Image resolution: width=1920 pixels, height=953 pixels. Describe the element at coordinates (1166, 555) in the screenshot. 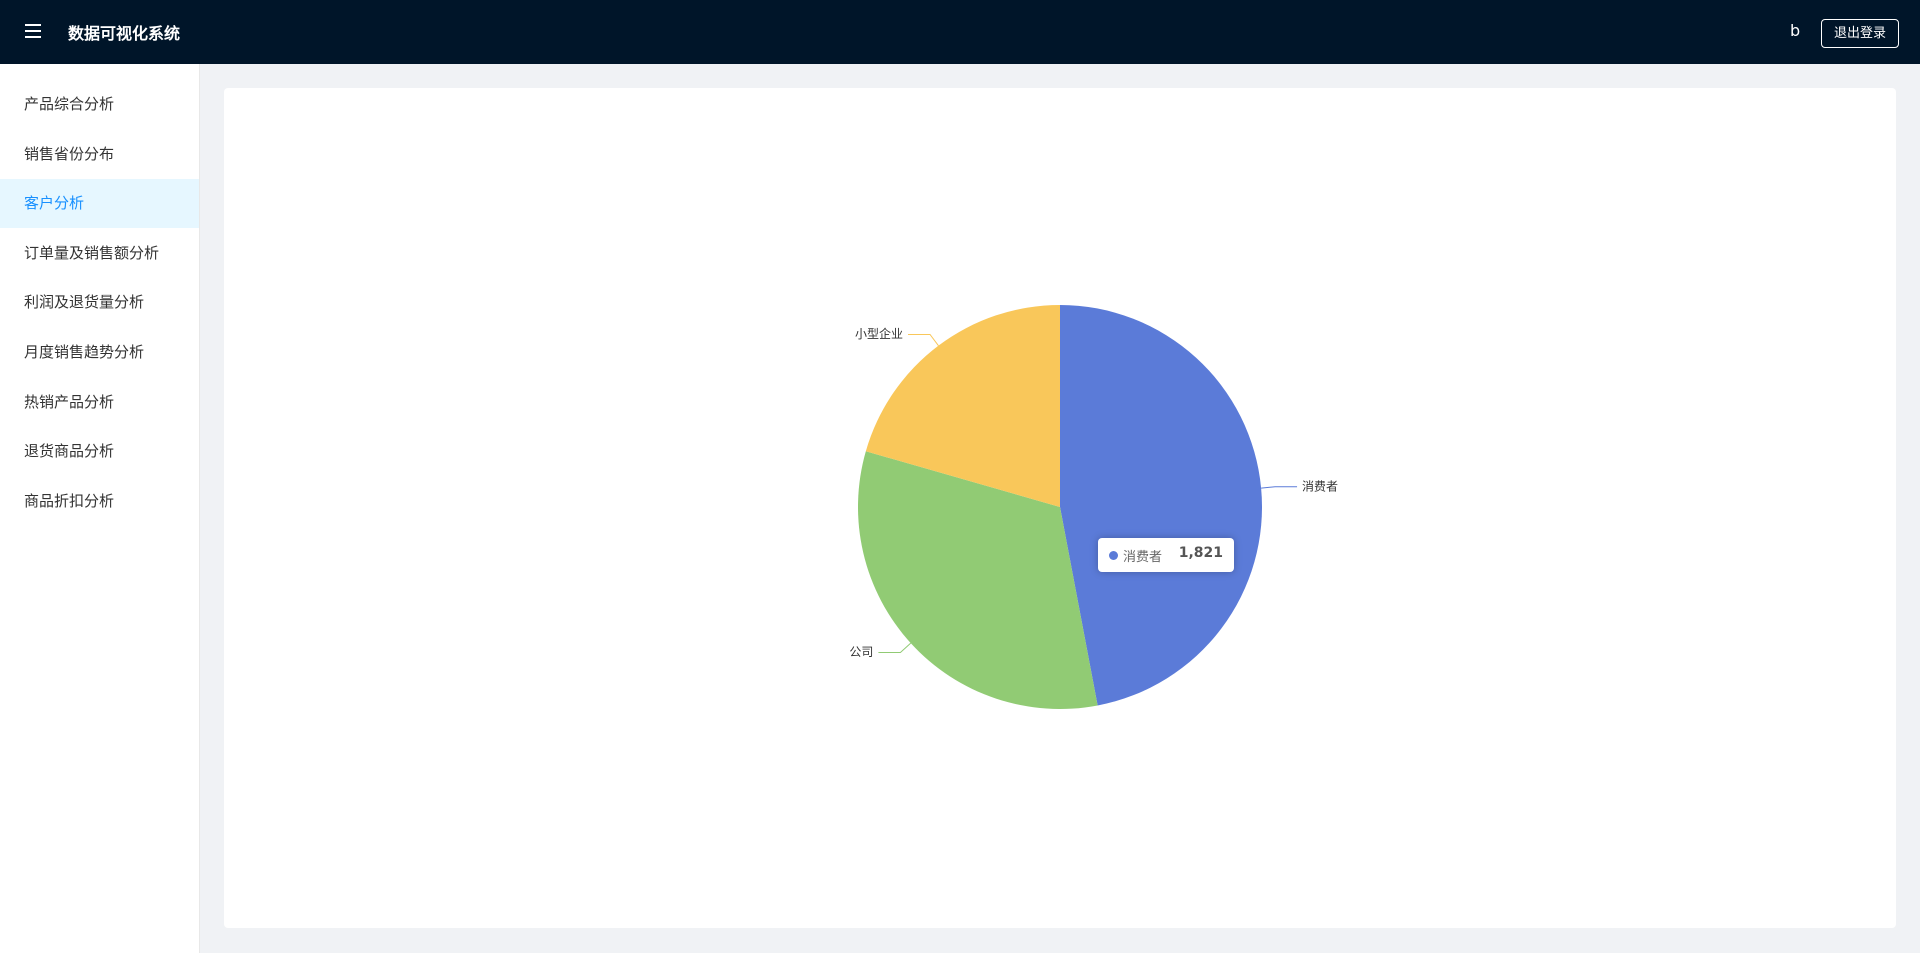

I see `tooltip: 消费者 1,821` at that location.